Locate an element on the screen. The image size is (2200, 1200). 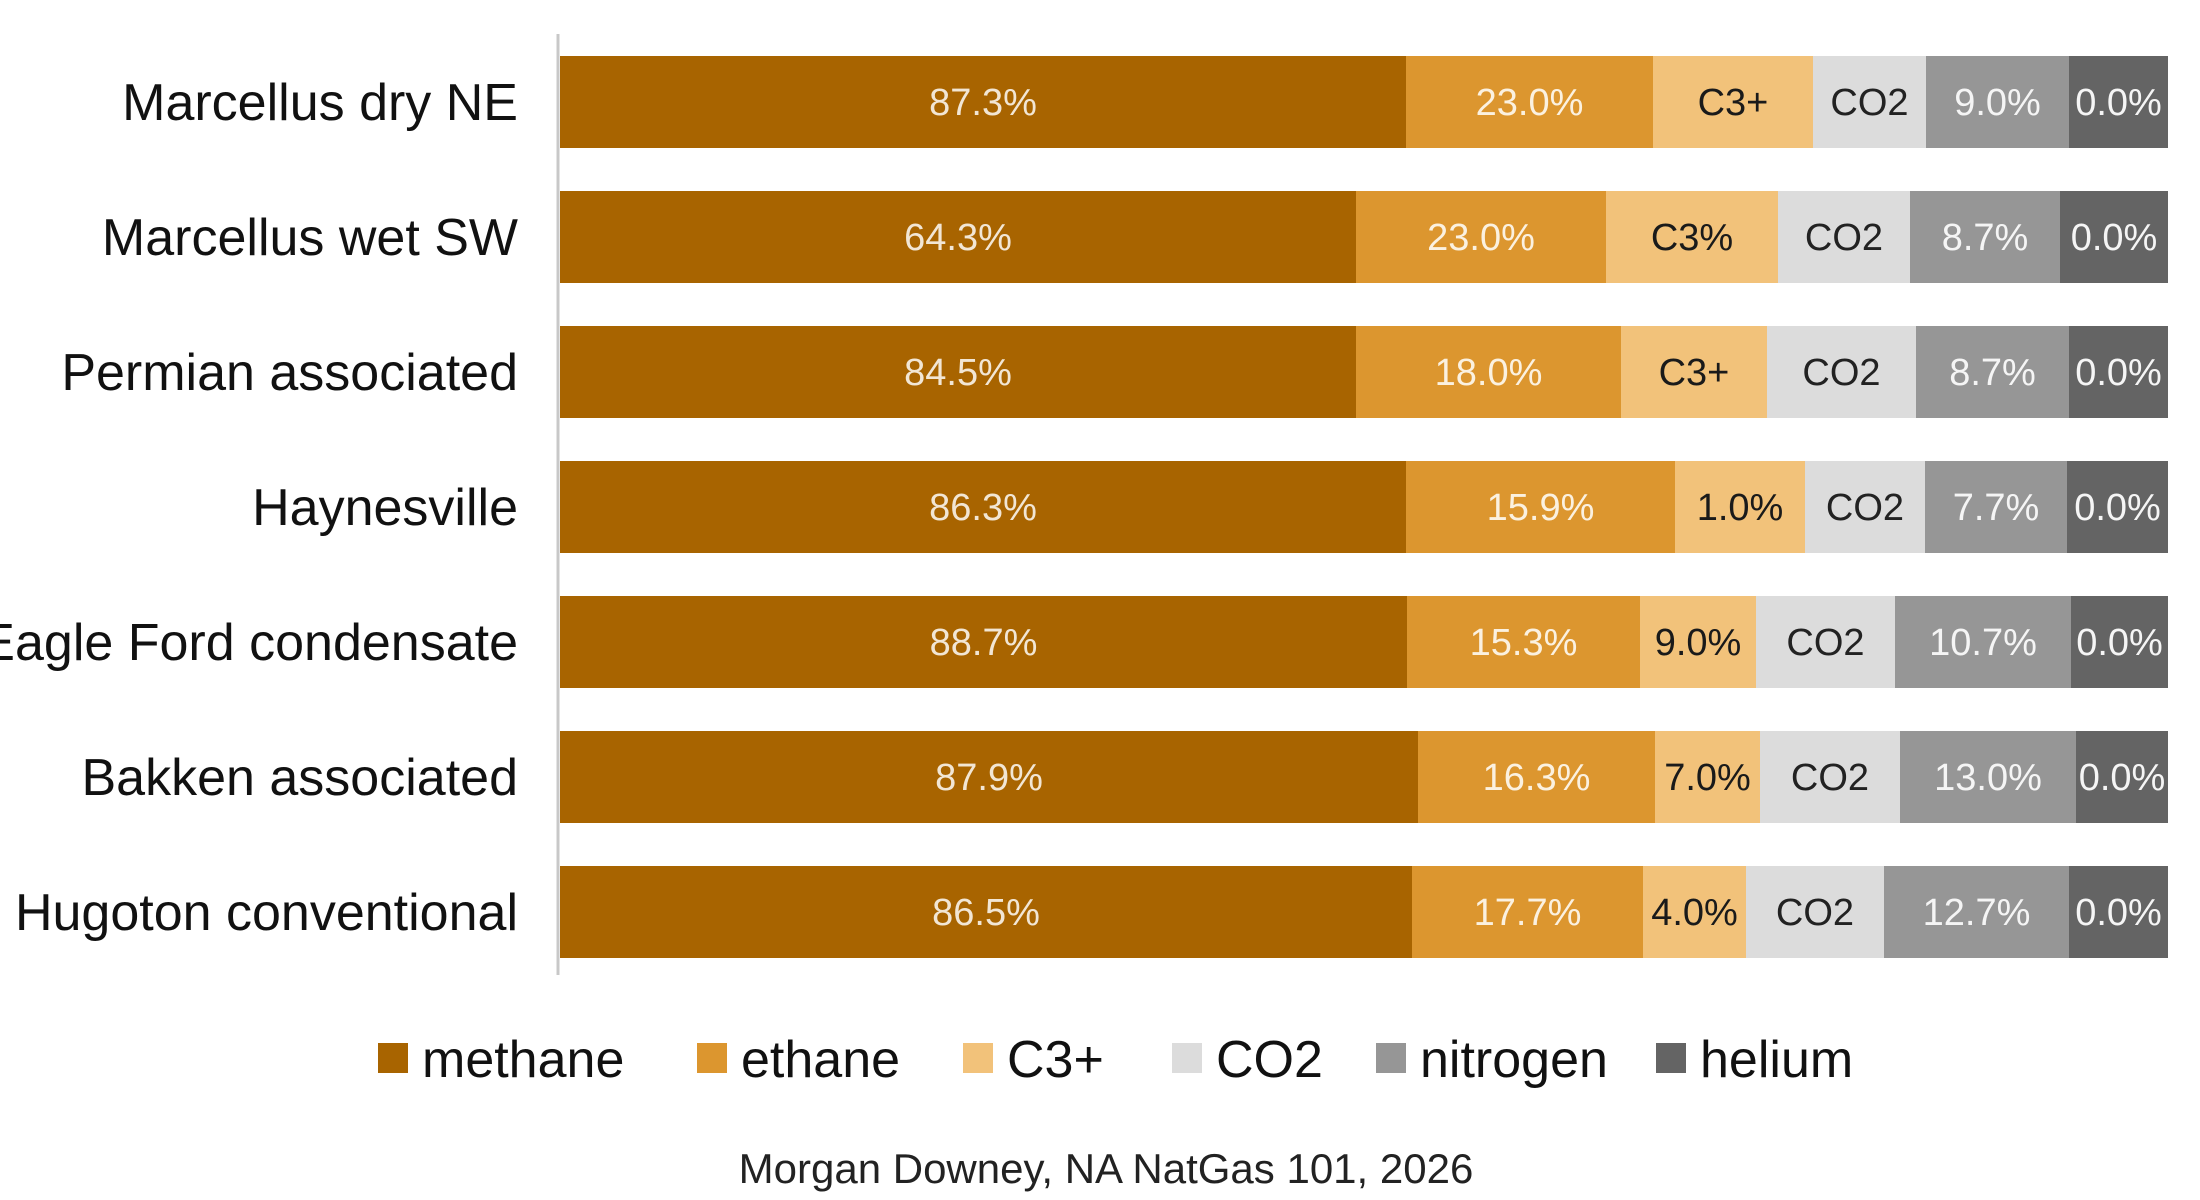
data-label: 1.0% is located at coordinates (1740, 508).